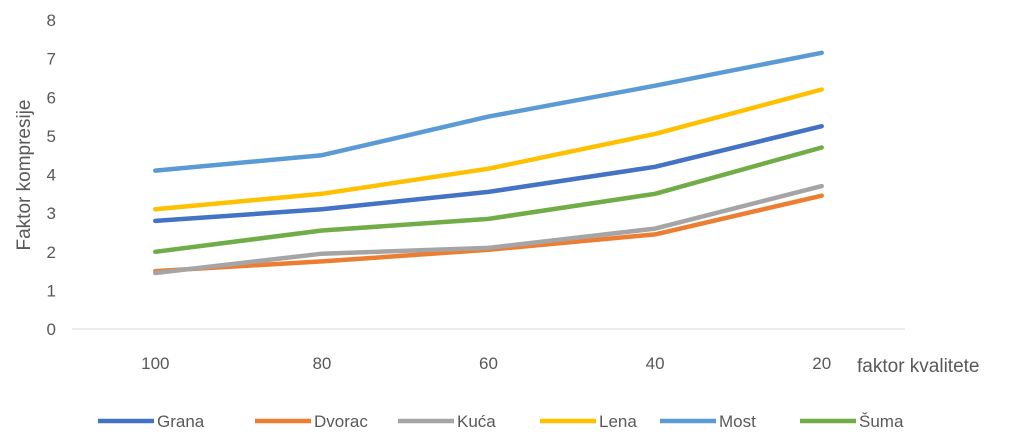 The image size is (1027, 435). Describe the element at coordinates (488, 229) in the screenshot. I see `series-line-kuća` at that location.